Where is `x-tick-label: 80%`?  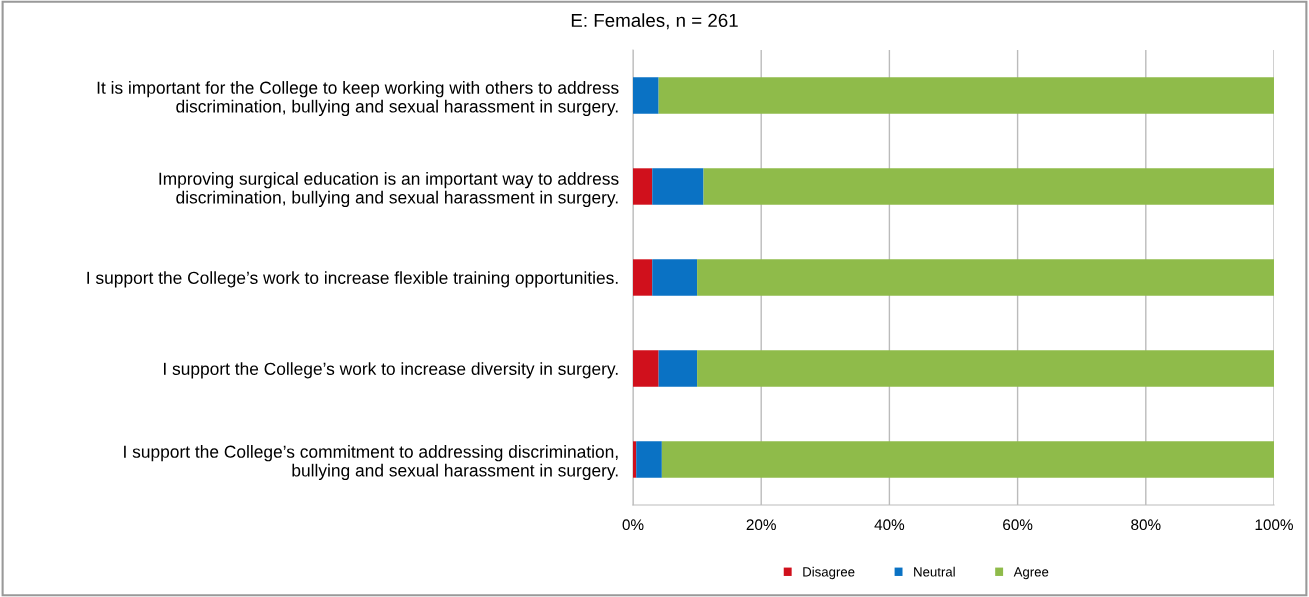
x-tick-label: 80% is located at coordinates (1146, 525).